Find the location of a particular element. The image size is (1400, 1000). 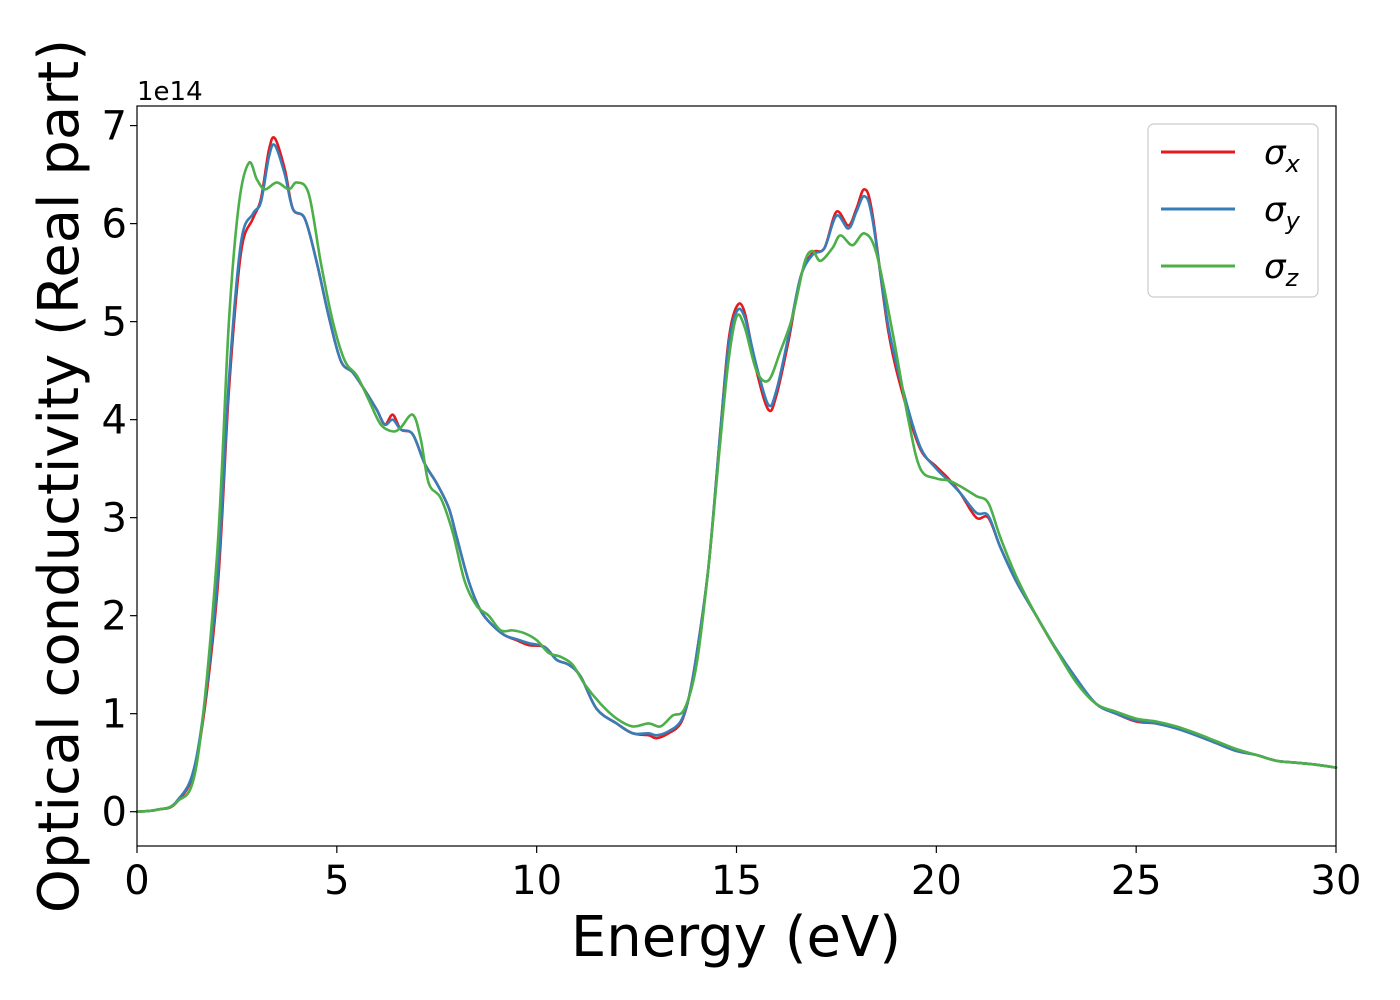

y-tick-label: 4 is located at coordinates (114, 421).